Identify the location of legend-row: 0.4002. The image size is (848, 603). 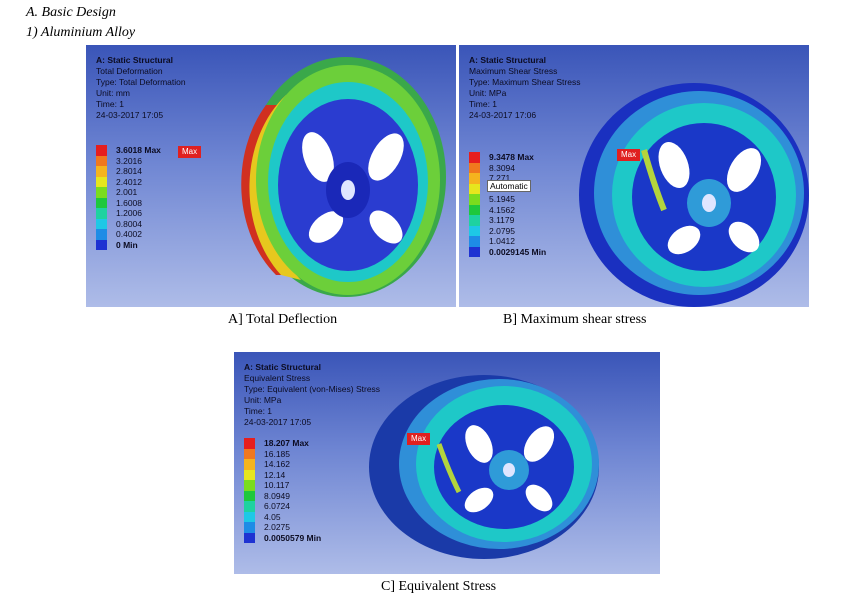
(128, 234).